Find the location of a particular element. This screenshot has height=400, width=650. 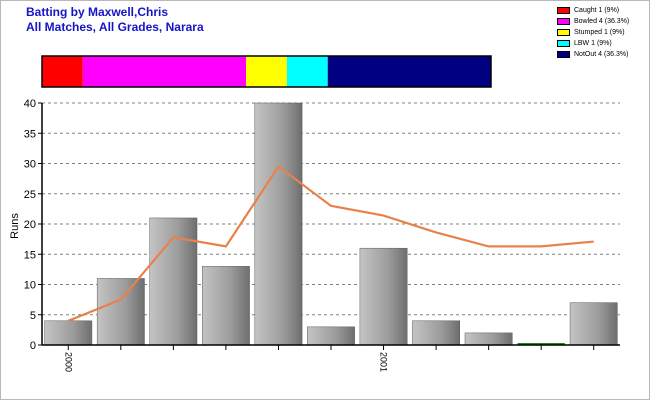

chart-subtitle: All Matches, All Grades, Narara is located at coordinates (115, 27).